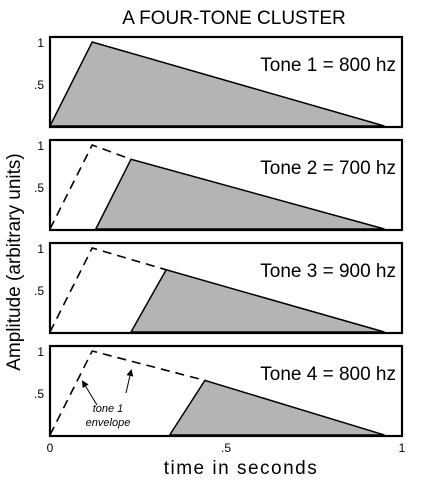 This screenshot has width=422, height=485. Describe the element at coordinates (14, 262) in the screenshot. I see `y-axis-label: Amplitude (arbitrary units)` at that location.